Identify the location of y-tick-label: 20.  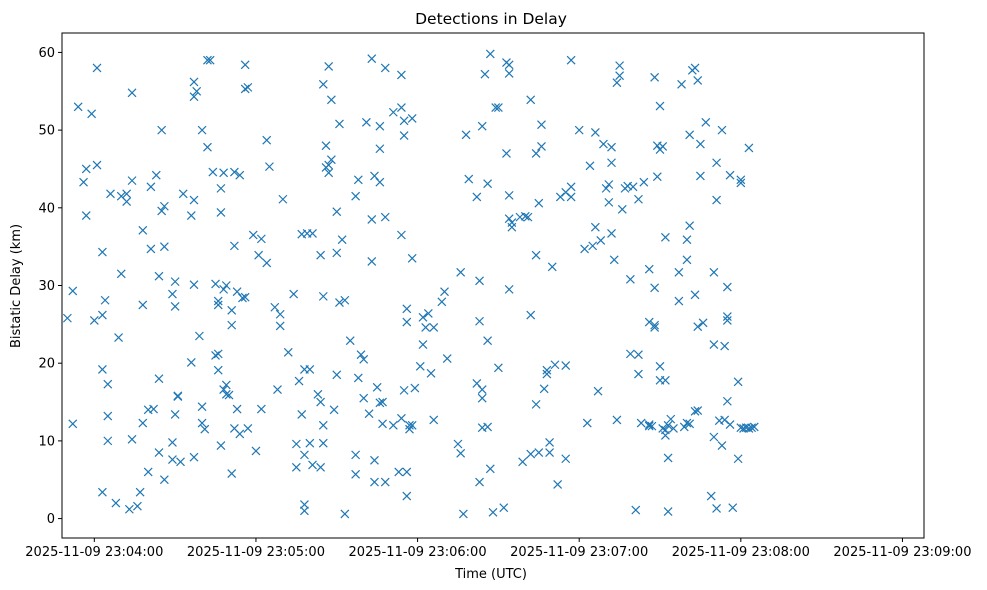
(46, 364).